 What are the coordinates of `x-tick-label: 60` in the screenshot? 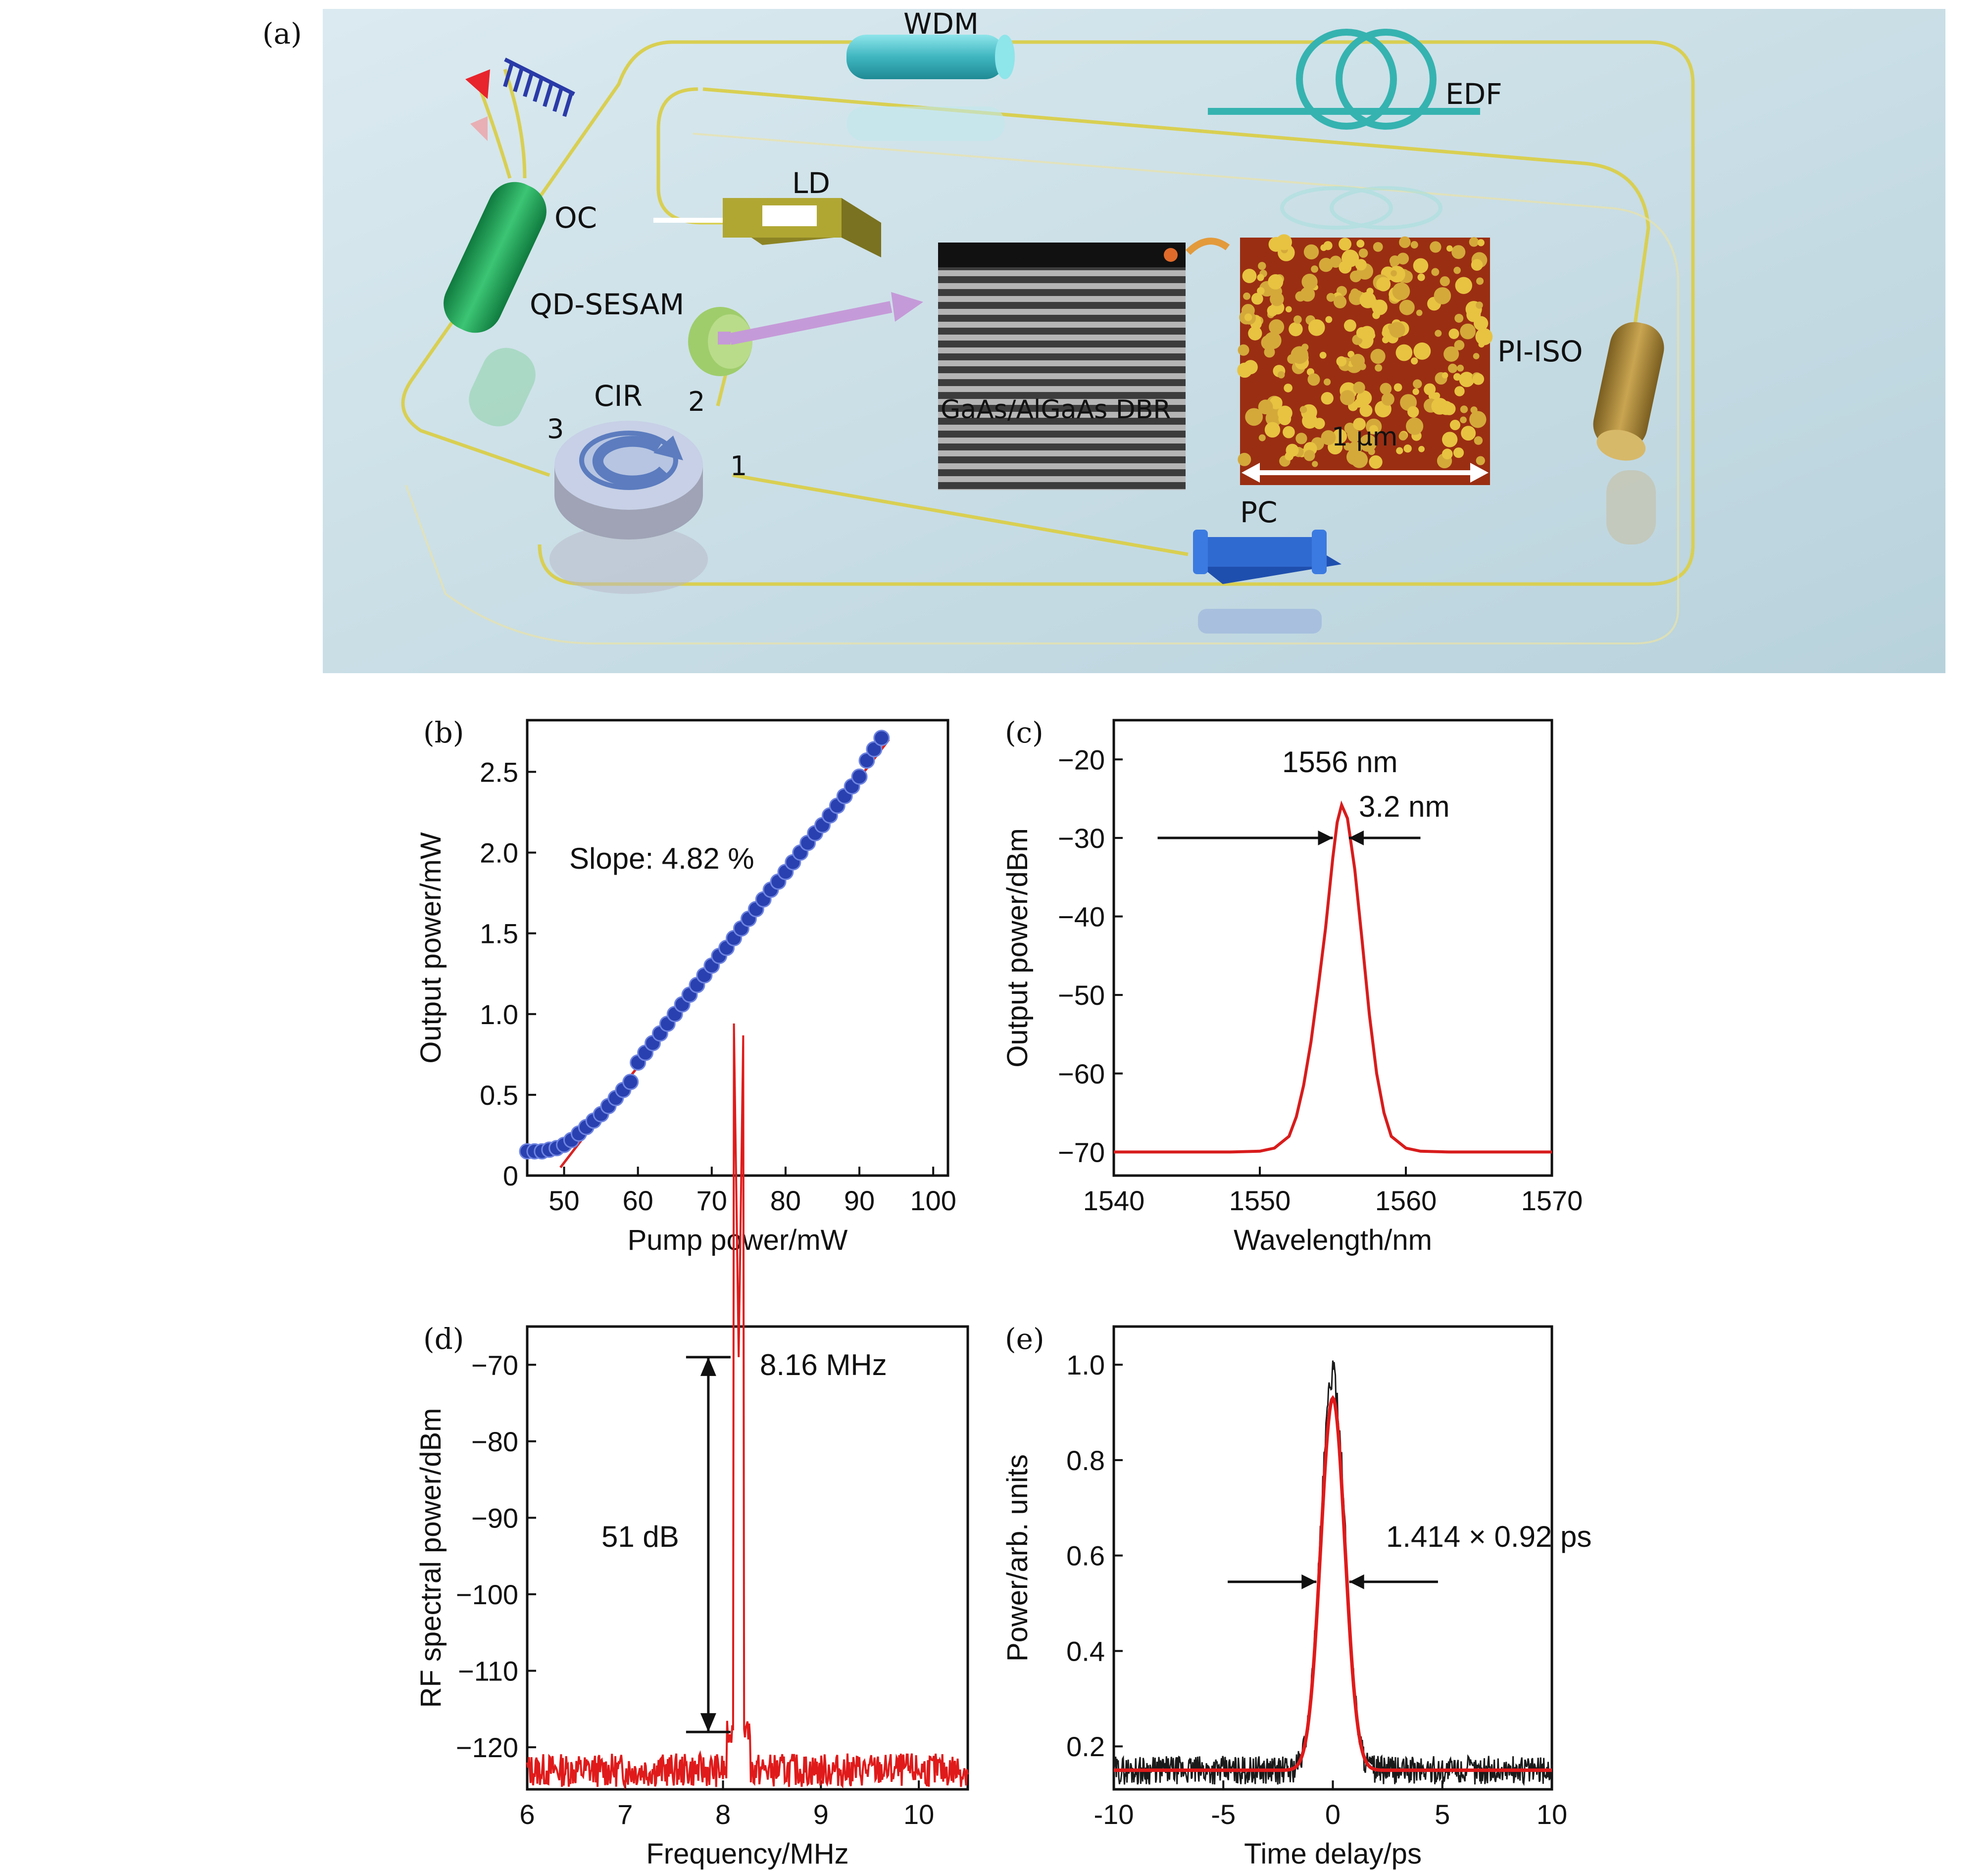 It's located at (638, 1200).